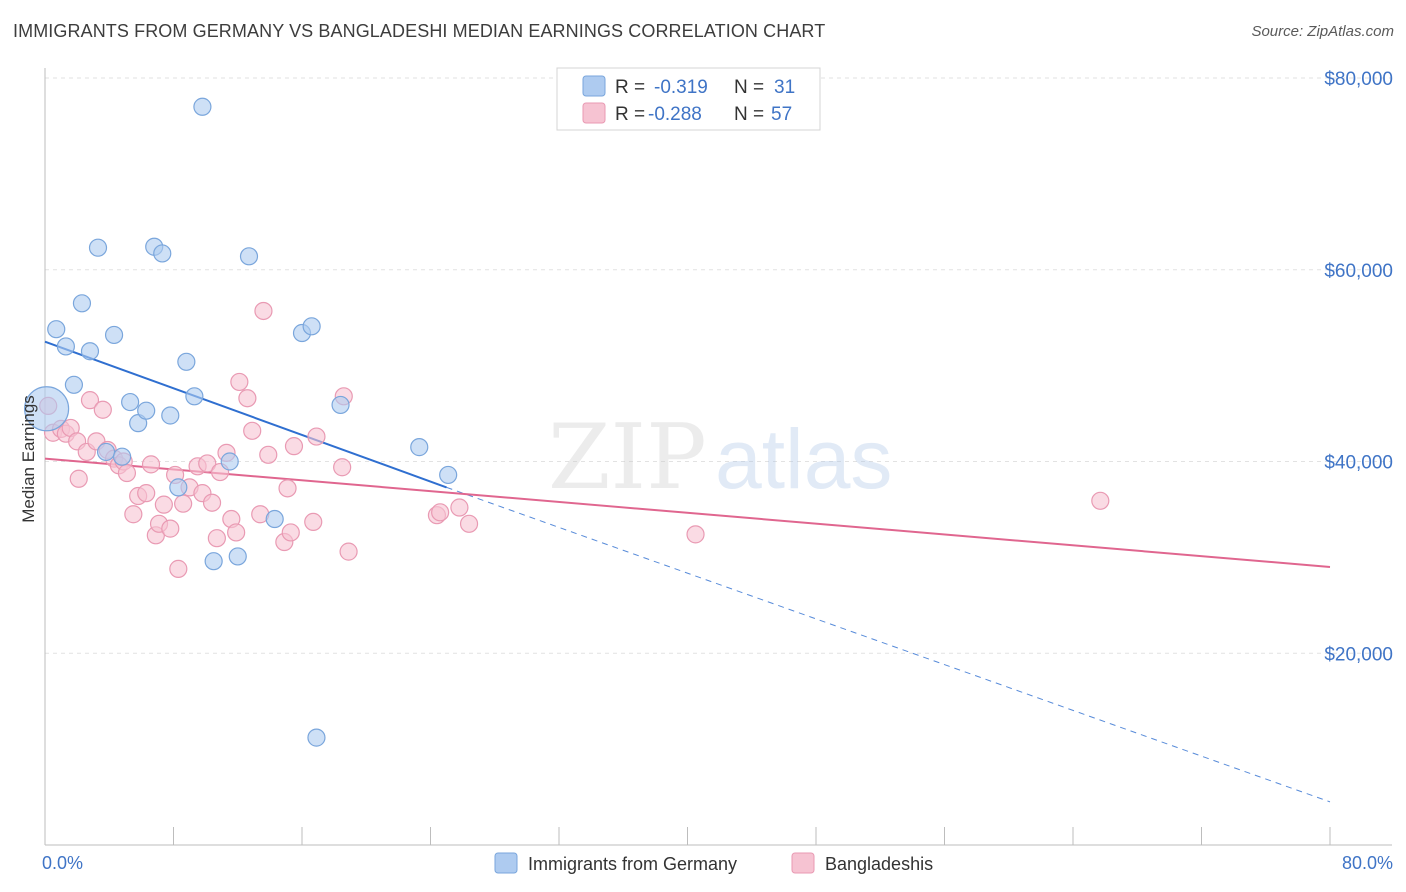  Describe the element at coordinates (1358, 463) in the screenshot. I see `y-tick-label: $40,000` at that location.